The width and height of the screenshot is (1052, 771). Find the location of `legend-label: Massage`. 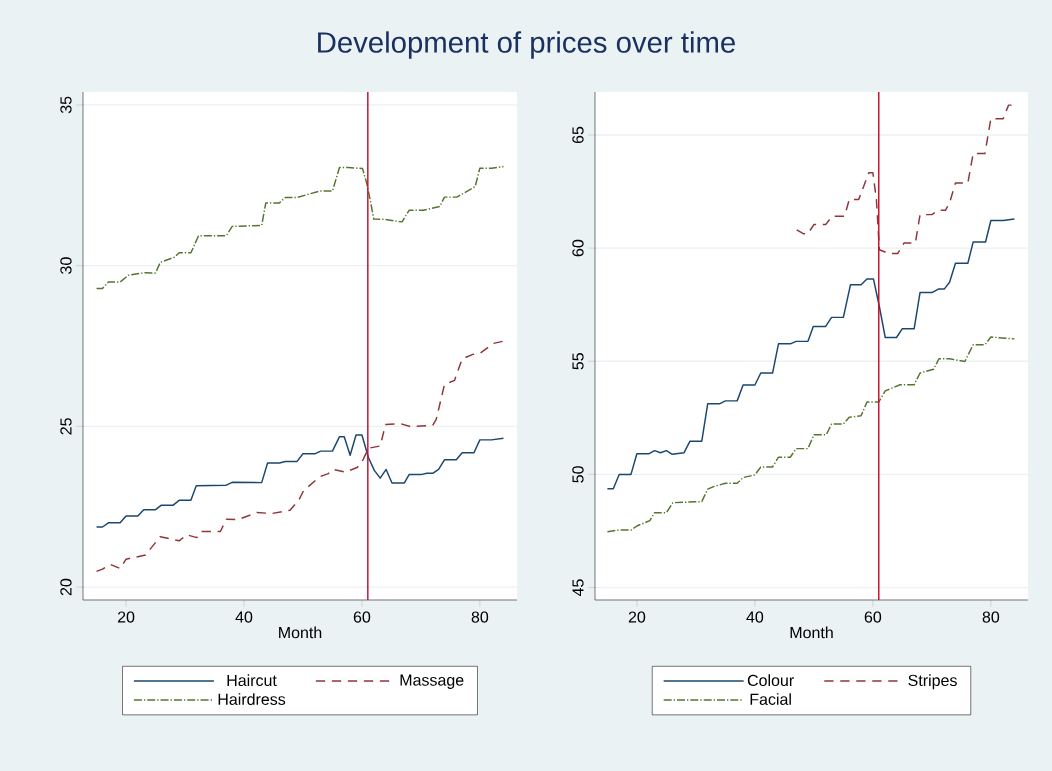

legend-label: Massage is located at coordinates (432, 681).